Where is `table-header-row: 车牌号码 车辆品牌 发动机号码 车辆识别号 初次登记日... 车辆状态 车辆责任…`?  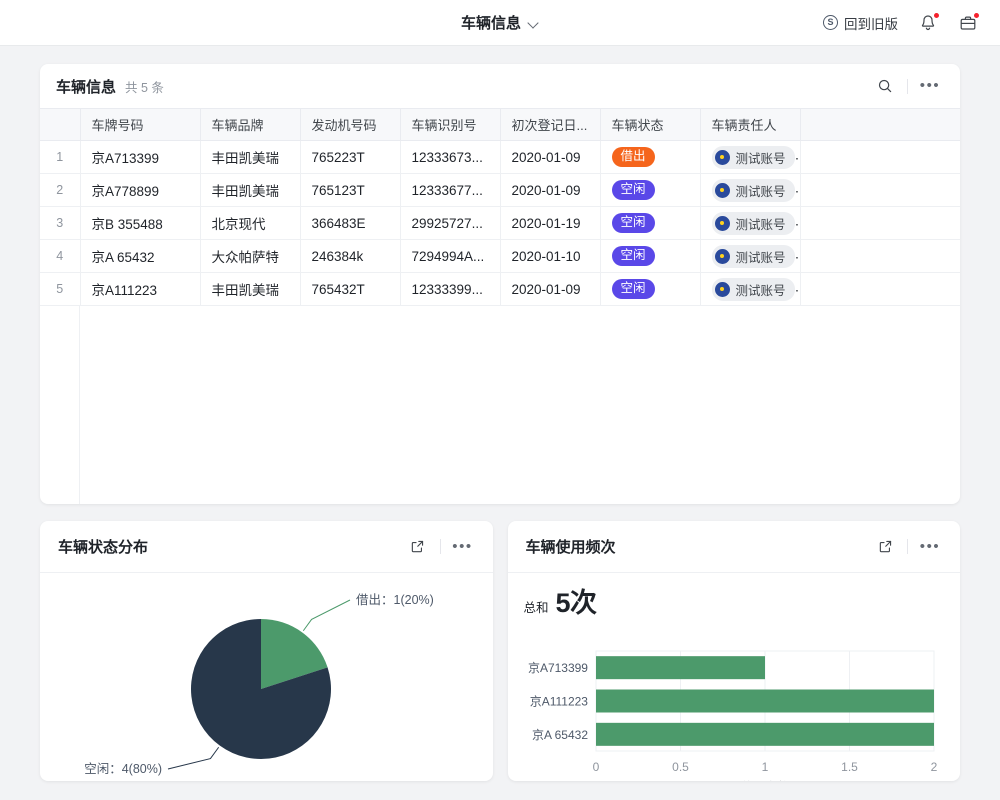 table-header-row: 车牌号码 车辆品牌 发动机号码 车辆识别号 初次登记日... 车辆状态 车辆责任… is located at coordinates (500, 124).